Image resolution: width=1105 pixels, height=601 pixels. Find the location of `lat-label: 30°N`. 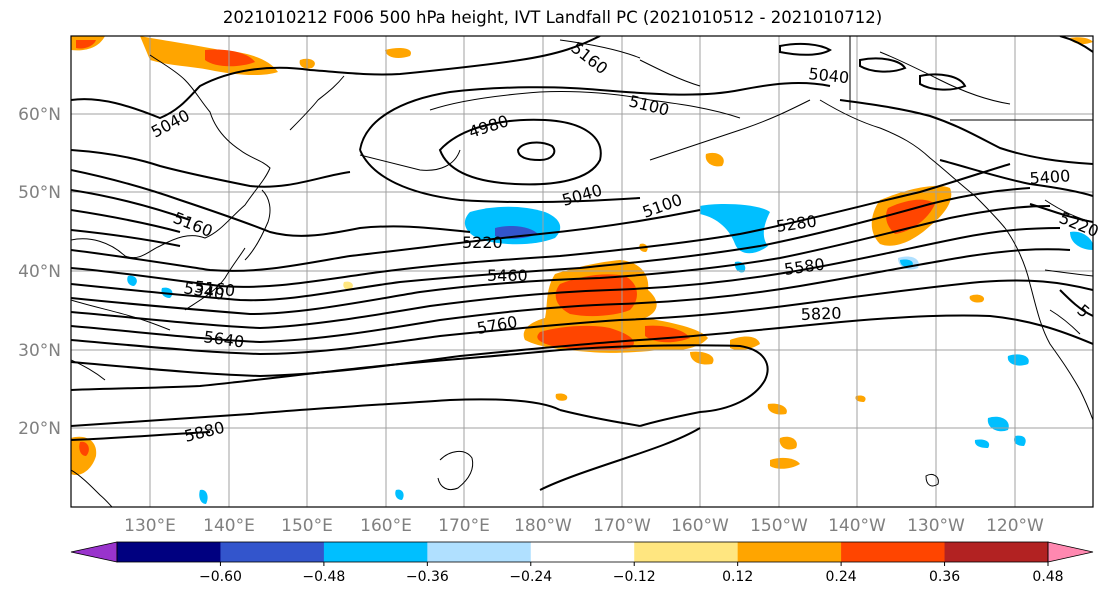

lat-label: 30°N is located at coordinates (39, 351).